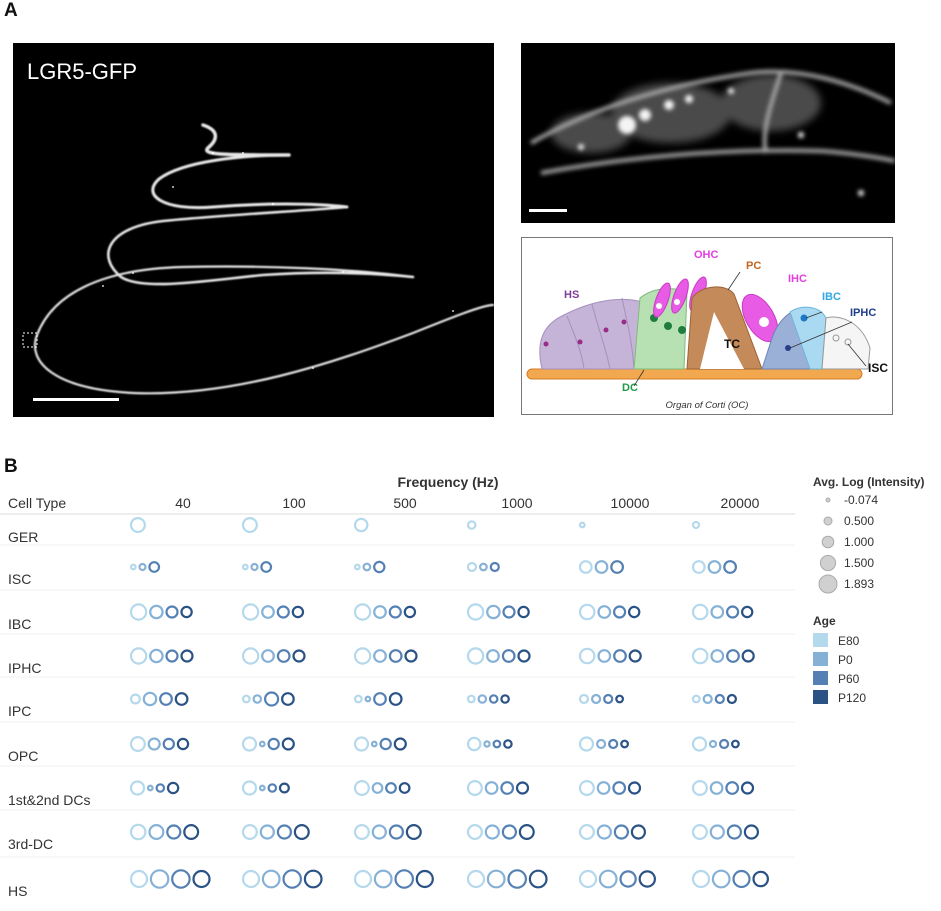 The width and height of the screenshot is (941, 911). I want to click on age-legend-label: P60, so click(849, 679).